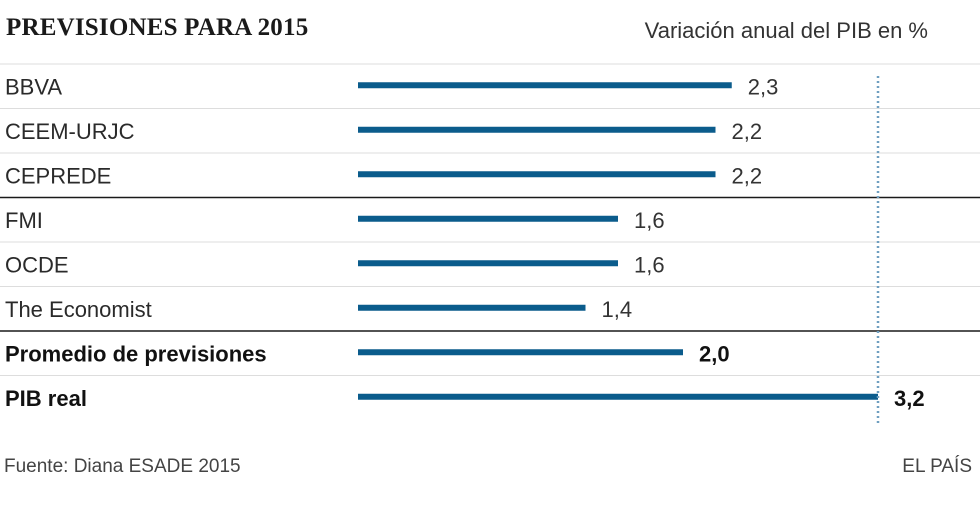  Describe the element at coordinates (714, 353) in the screenshot. I see `value-label: 2,0` at that location.